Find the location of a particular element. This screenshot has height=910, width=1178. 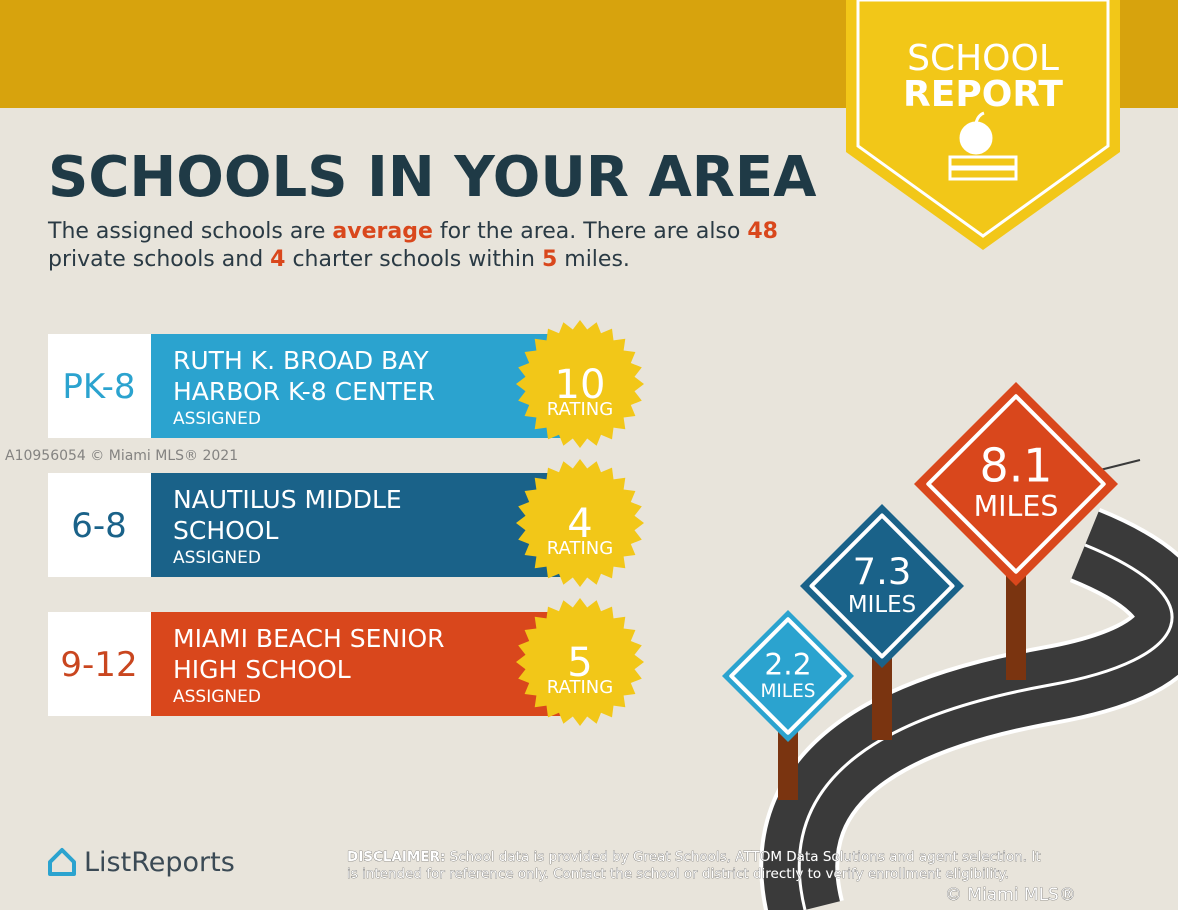

grade: 6-8 is located at coordinates (99, 526).